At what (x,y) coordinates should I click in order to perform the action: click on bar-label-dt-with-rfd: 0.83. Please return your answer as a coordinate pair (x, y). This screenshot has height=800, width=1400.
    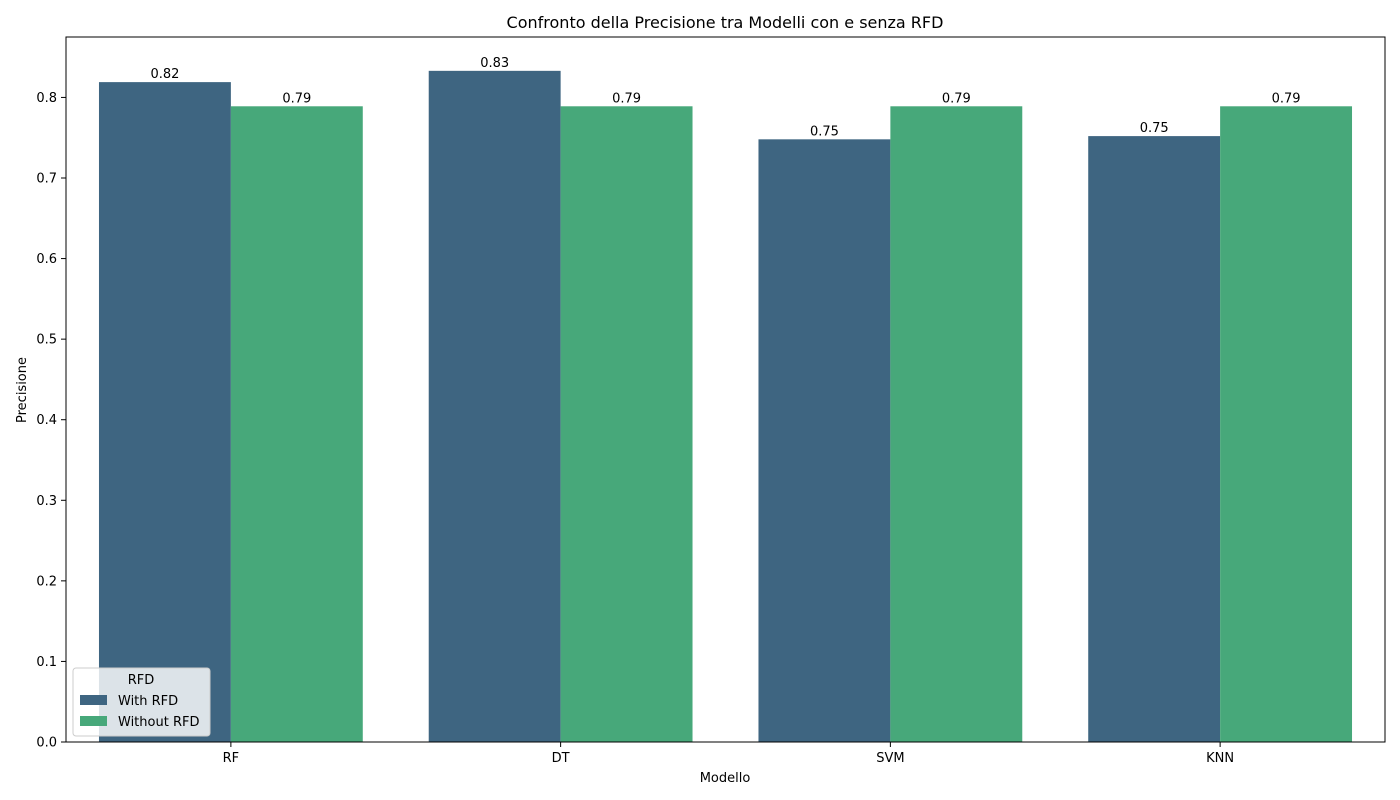
    Looking at the image, I should click on (494, 63).